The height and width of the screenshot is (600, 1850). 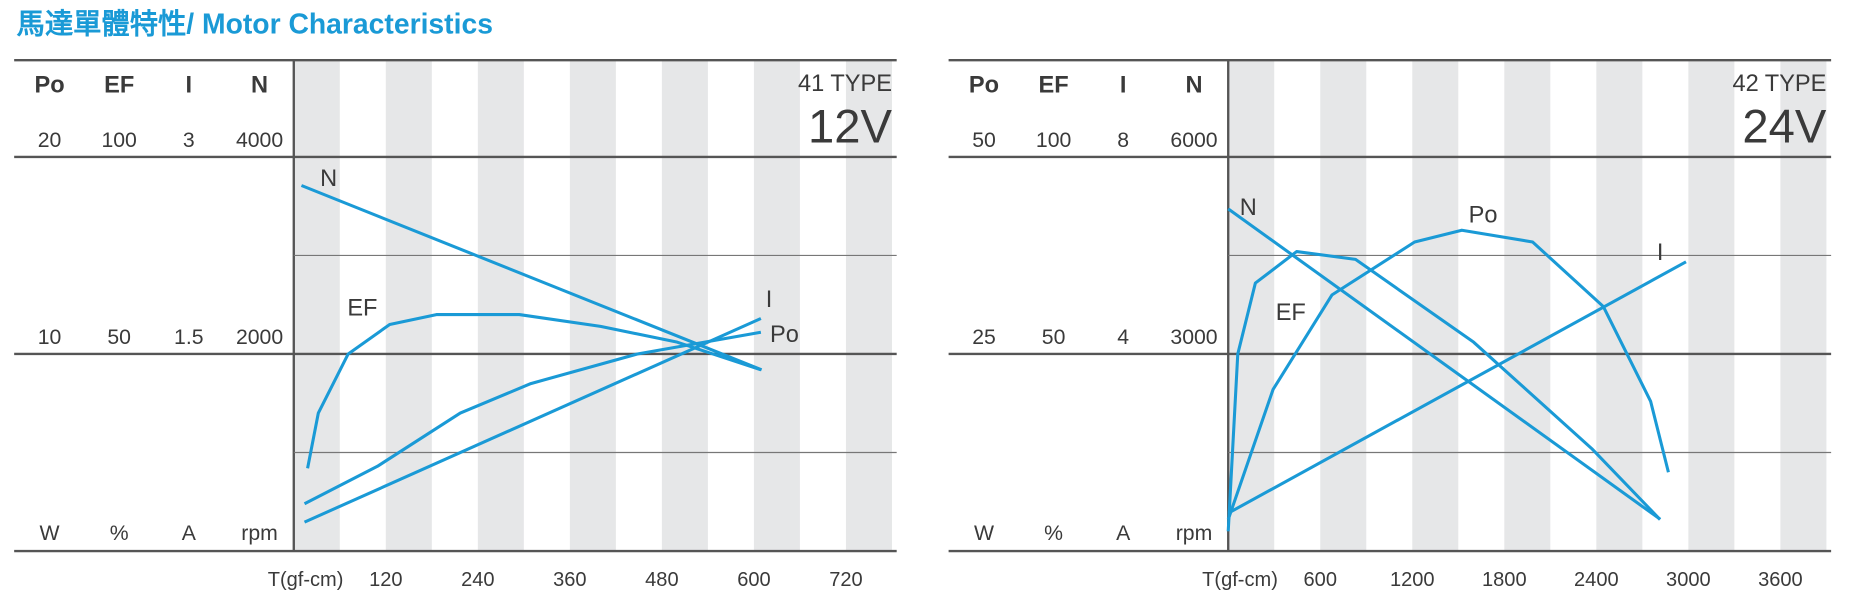 I want to click on model-label: 41 TYPE, so click(x=845, y=83).